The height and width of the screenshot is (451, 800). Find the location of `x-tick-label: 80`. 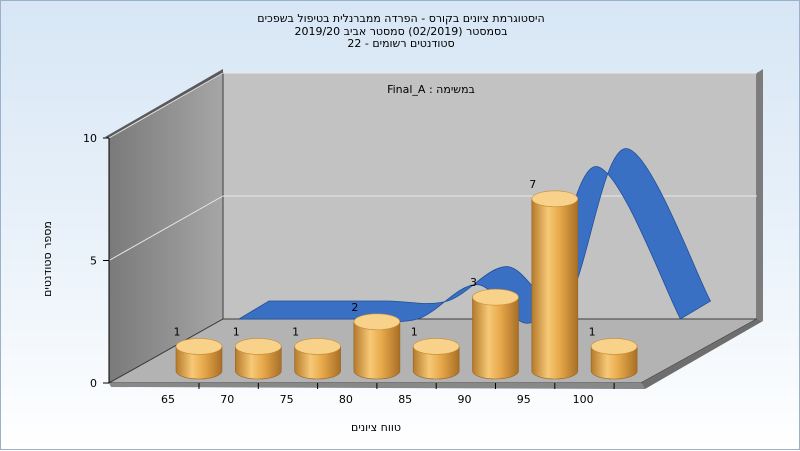

x-tick-label: 80 is located at coordinates (346, 399).